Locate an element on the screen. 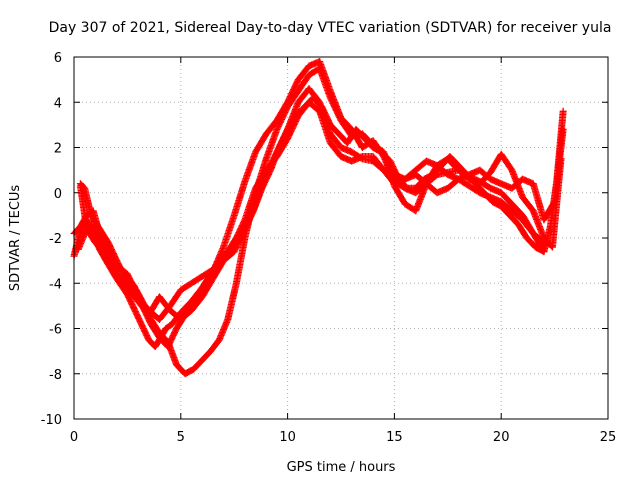 Image resolution: width=640 pixels, height=480 pixels. x-tick-label: 5 is located at coordinates (181, 437).